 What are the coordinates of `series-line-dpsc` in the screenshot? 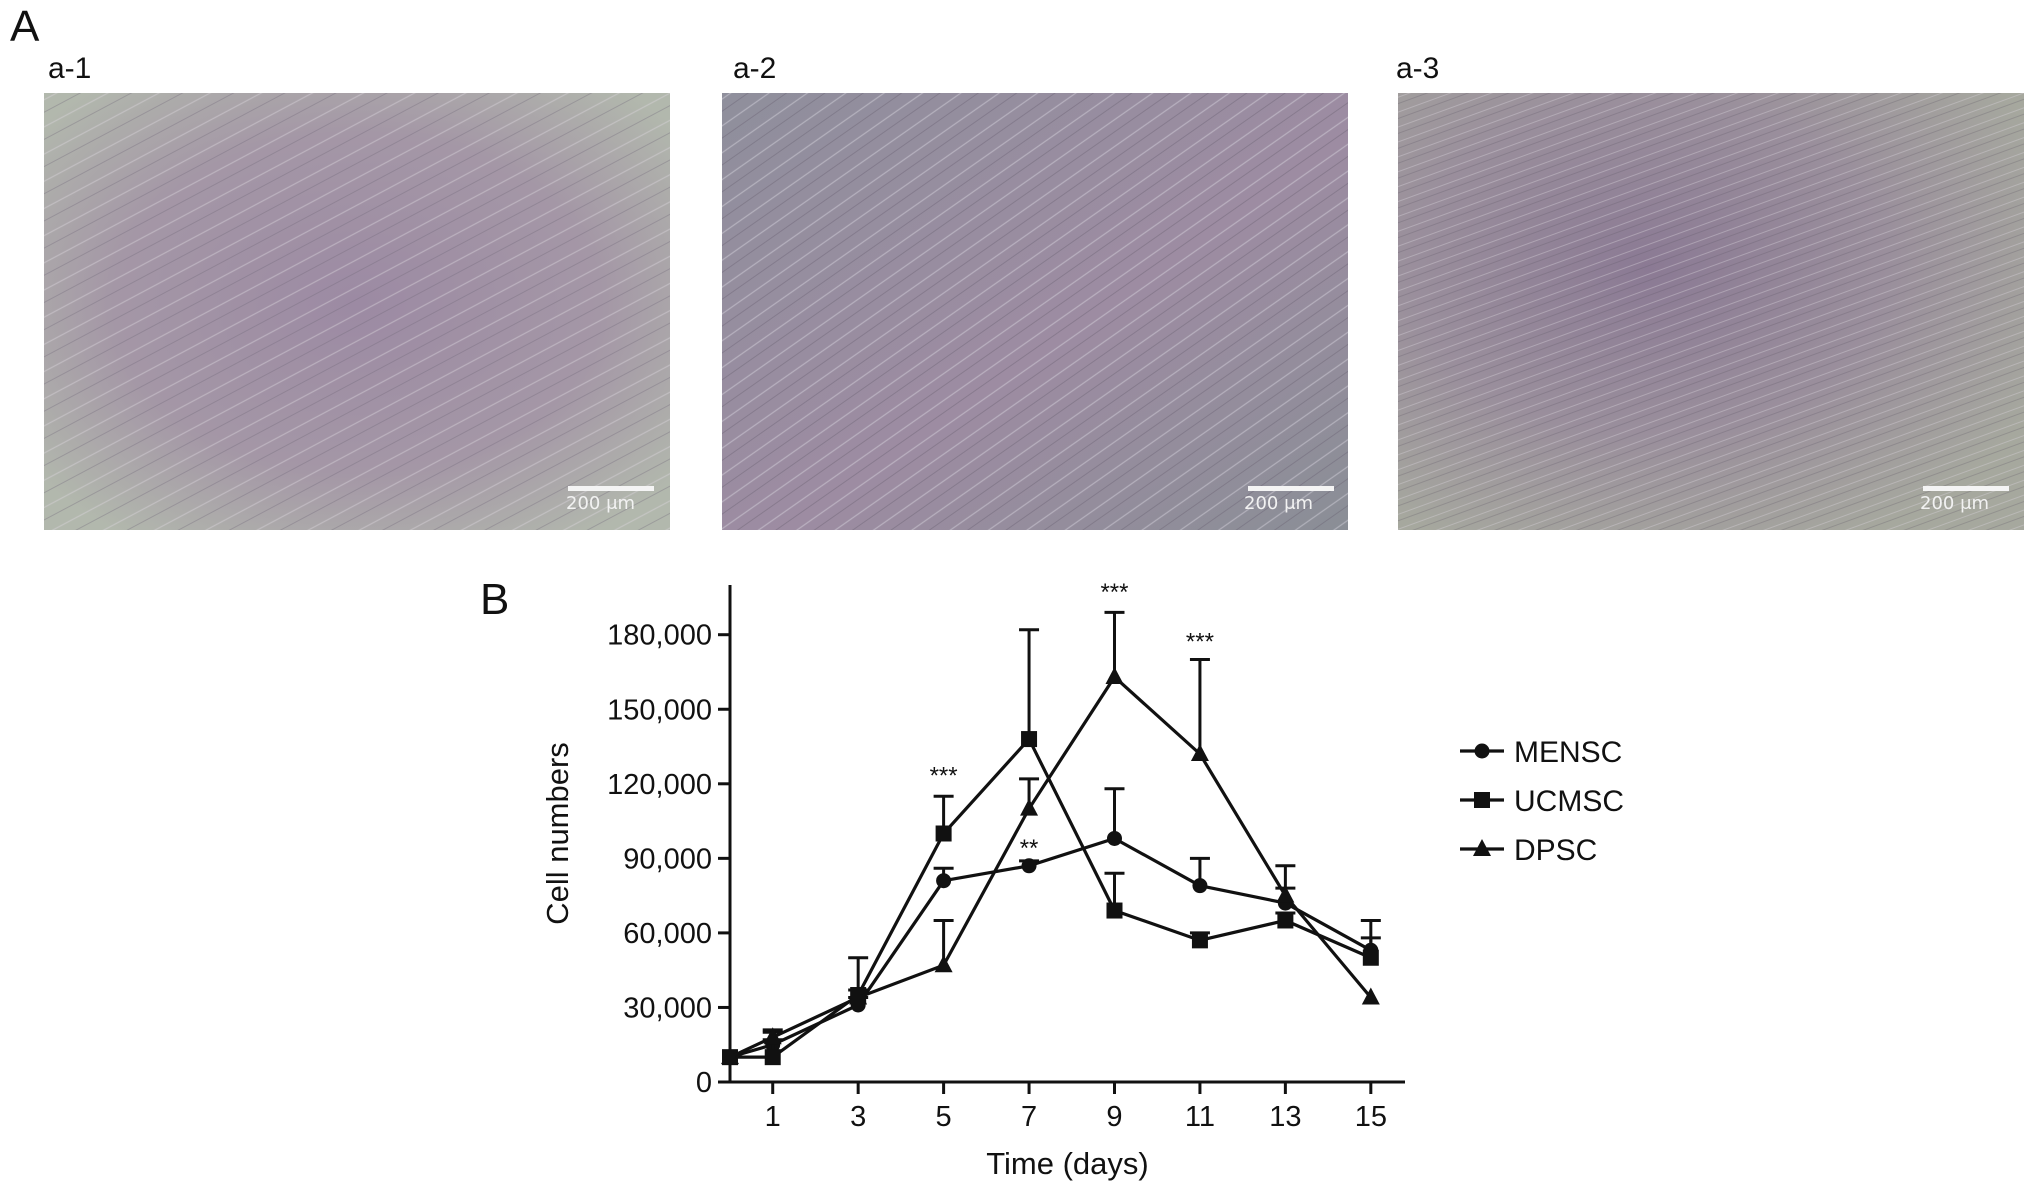 It's located at (1051, 866).